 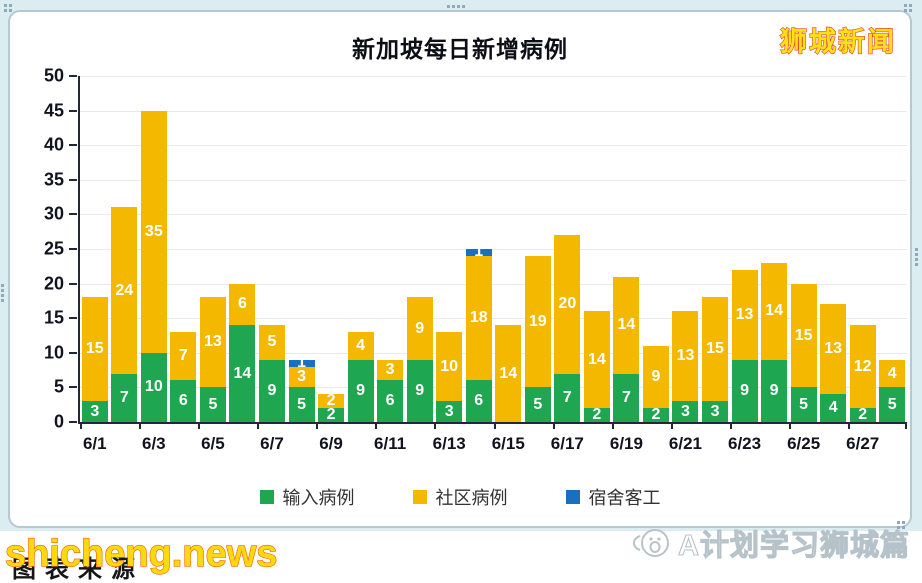 I want to click on legend-label: 社区病例, so click(x=471, y=498).